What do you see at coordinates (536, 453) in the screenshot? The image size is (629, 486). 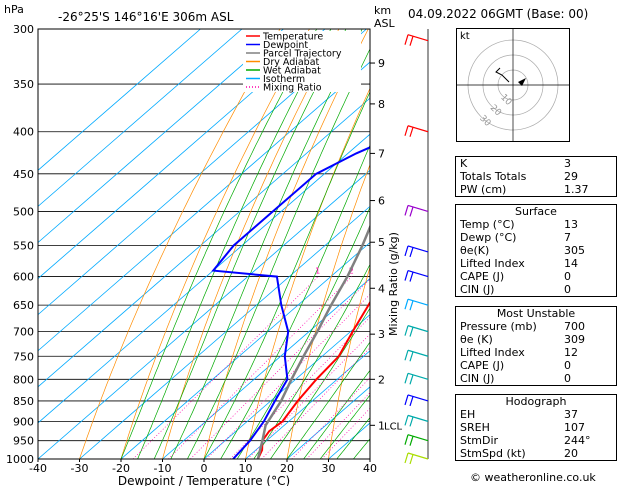 I see `table-row: StmSpd (kt) 20` at bounding box center [536, 453].